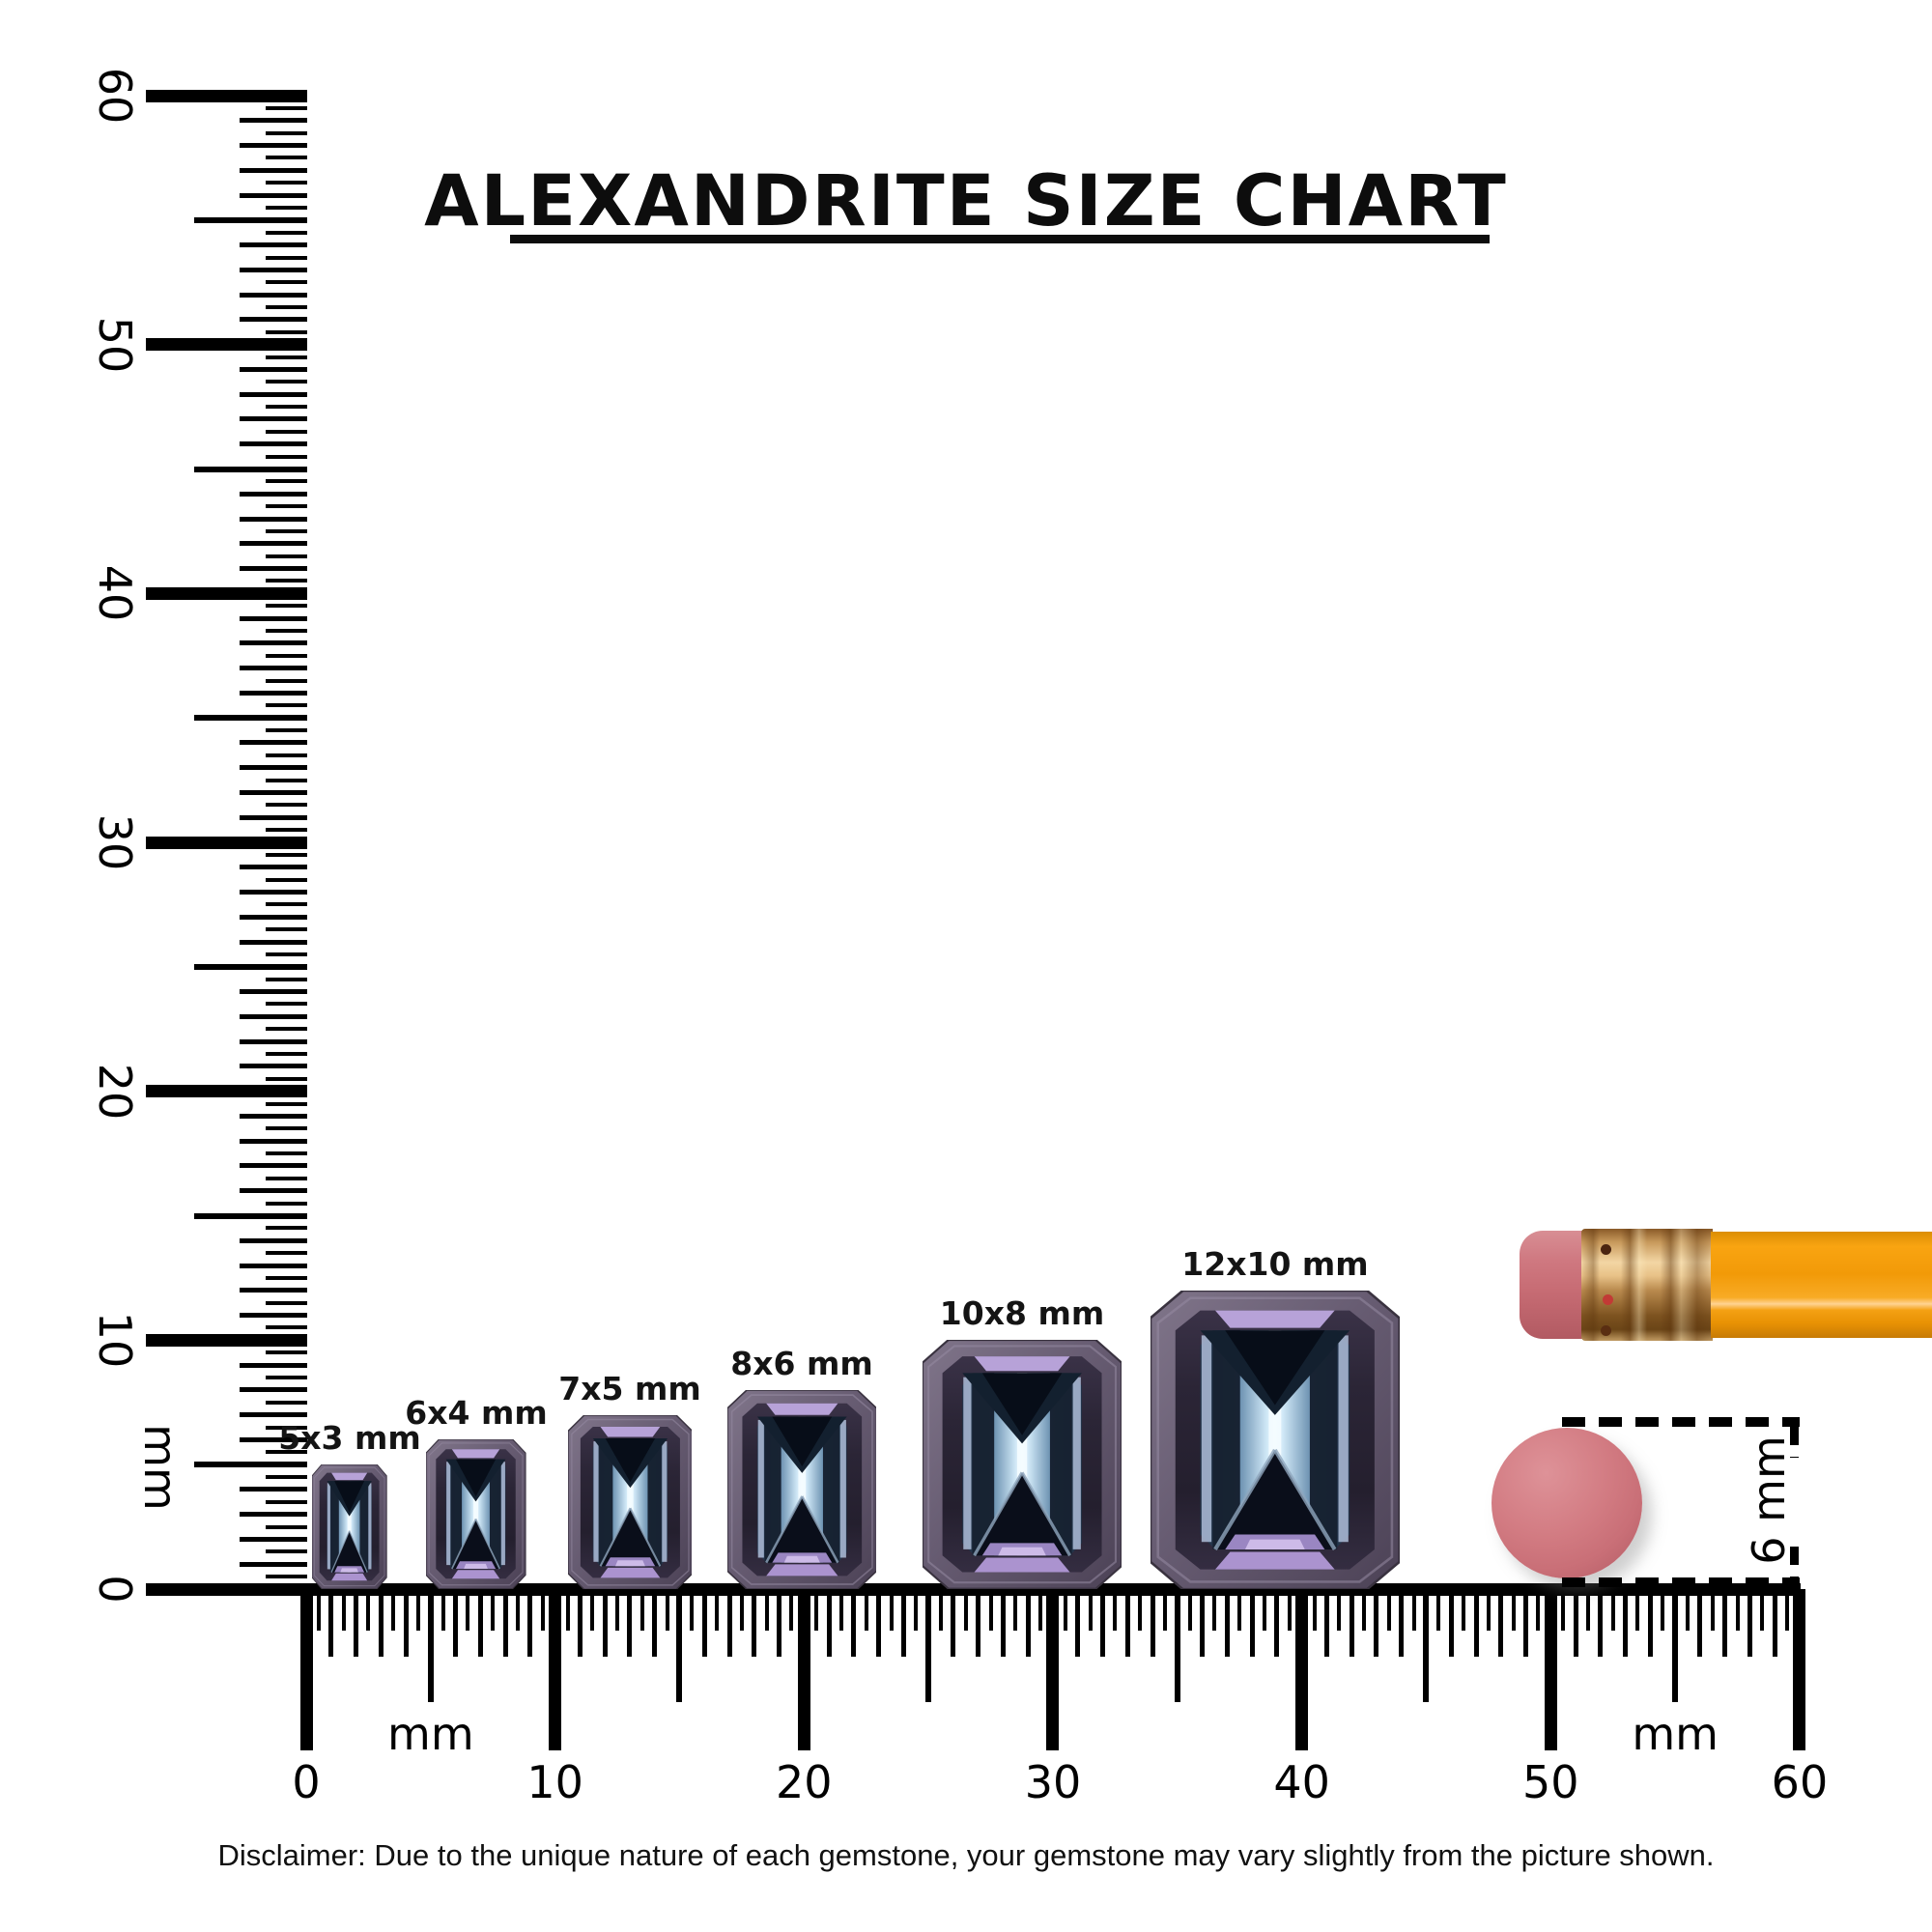 Image resolution: width=1932 pixels, height=1932 pixels. Describe the element at coordinates (430, 1734) in the screenshot. I see `h-ruler-unit-label-left: mm` at that location.